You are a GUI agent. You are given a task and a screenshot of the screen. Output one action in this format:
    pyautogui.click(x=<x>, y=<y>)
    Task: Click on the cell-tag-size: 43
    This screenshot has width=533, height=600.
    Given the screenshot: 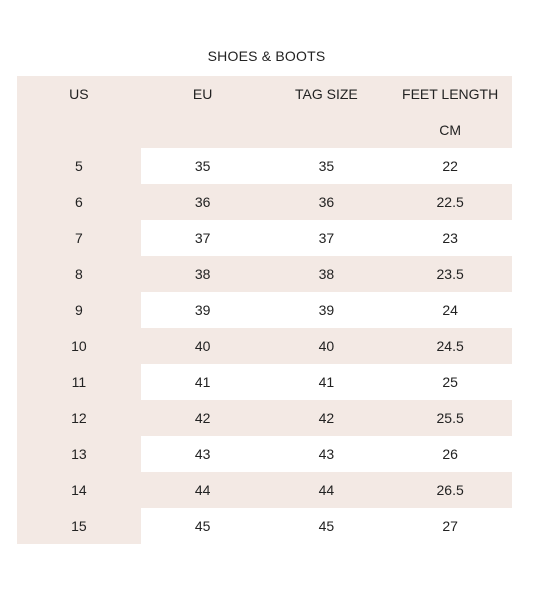 What is the action you would take?
    pyautogui.click(x=326, y=454)
    